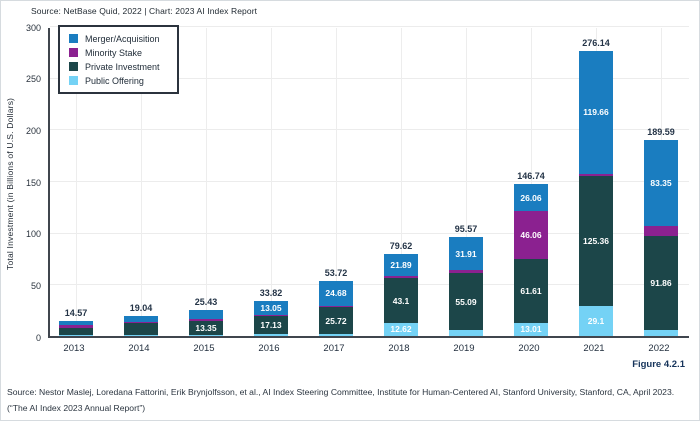 The image size is (700, 421). I want to click on bar-total-label: 189.59, so click(661, 132).